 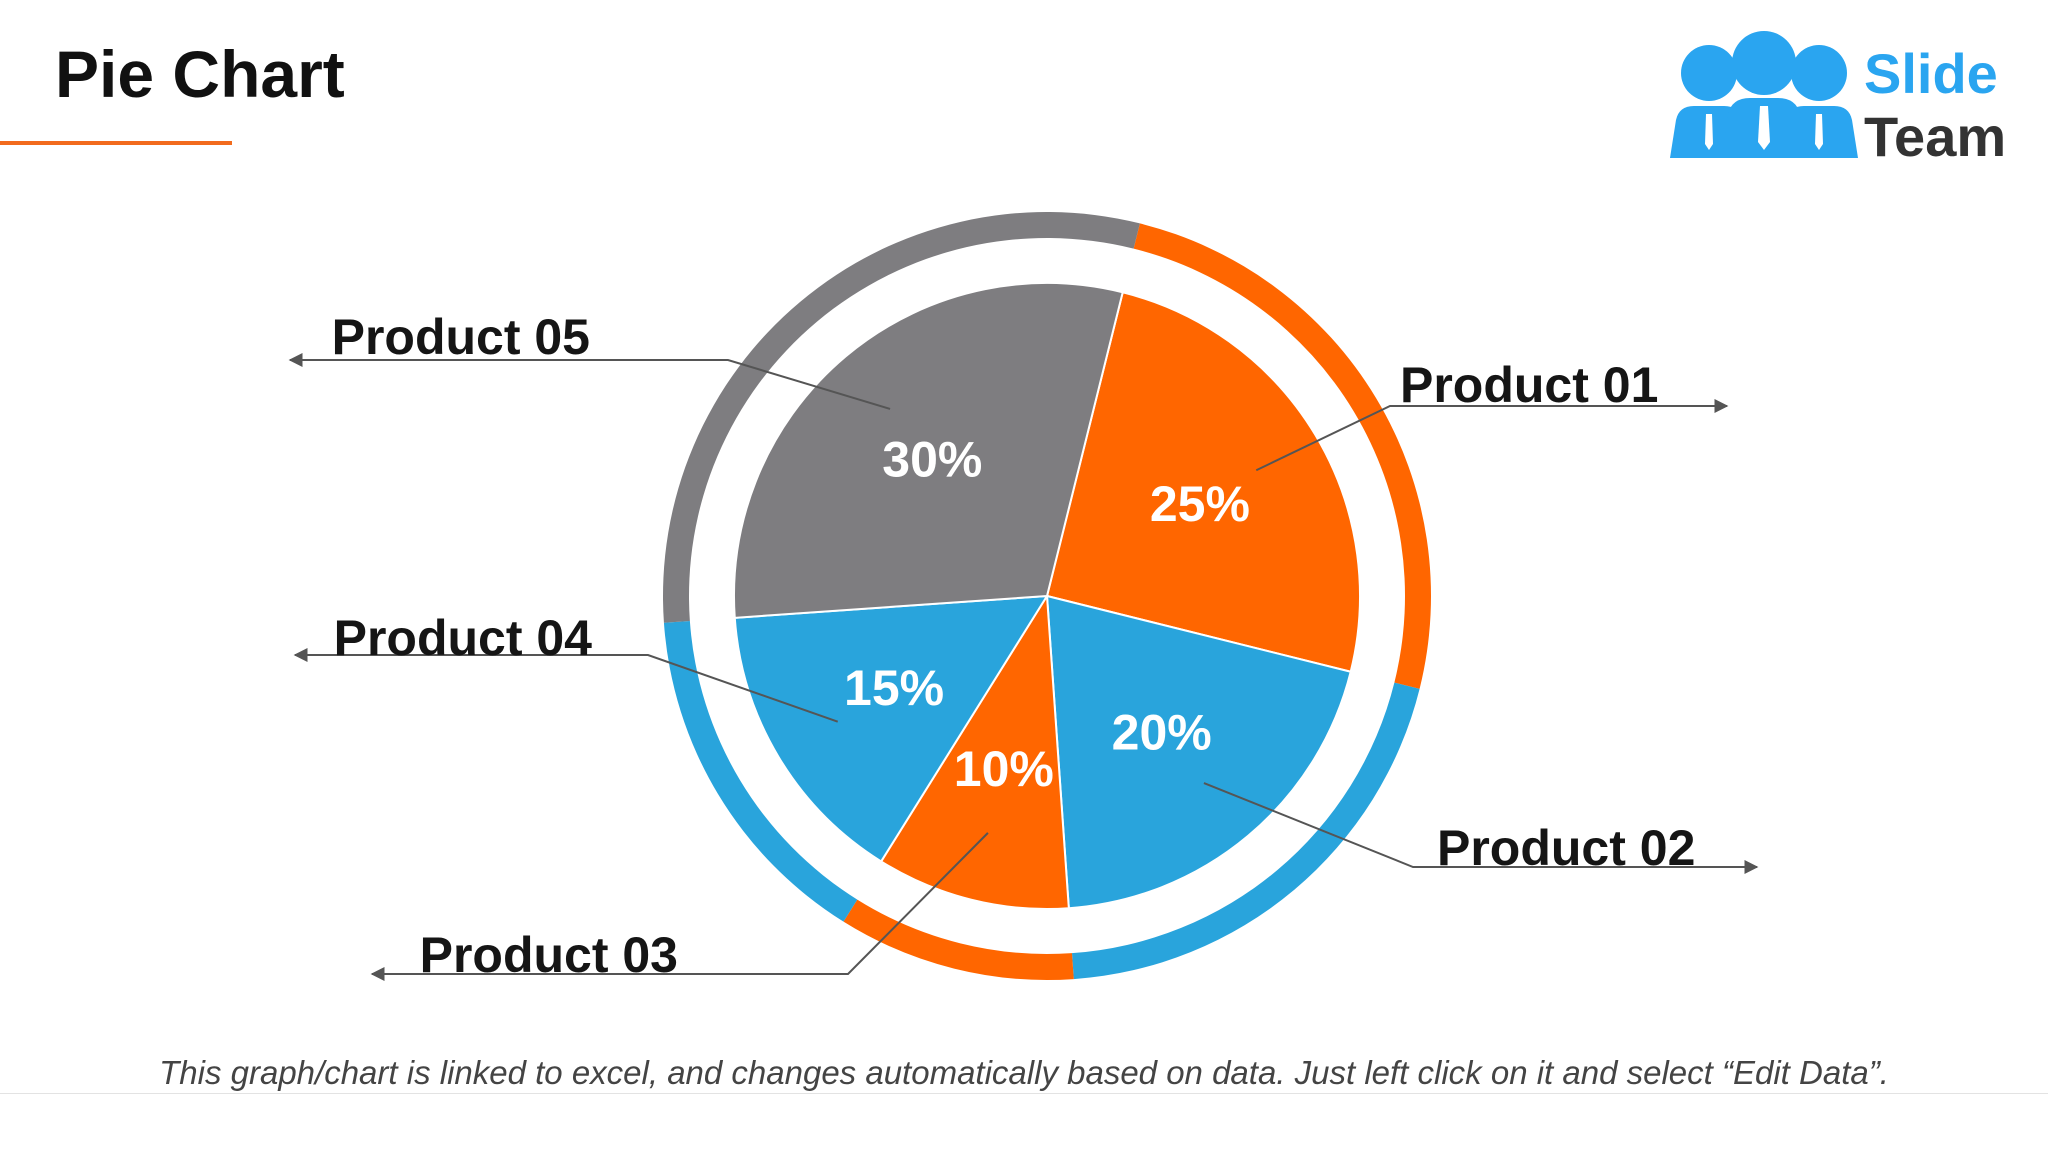 I want to click on footer-rule, so click(x=1024, y=1093).